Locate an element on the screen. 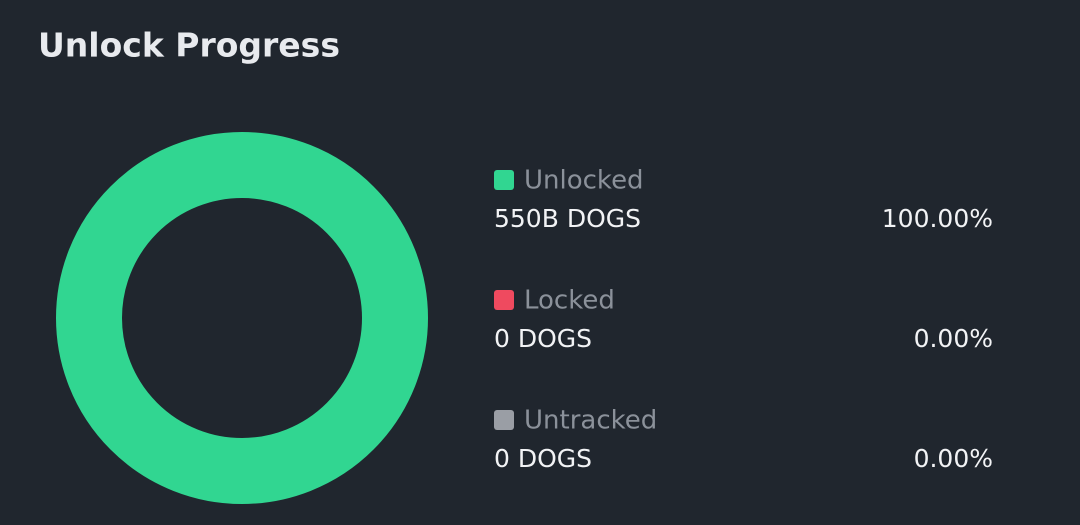 This screenshot has height=525, width=1080. amount-label: 550B DOGS is located at coordinates (567, 218).